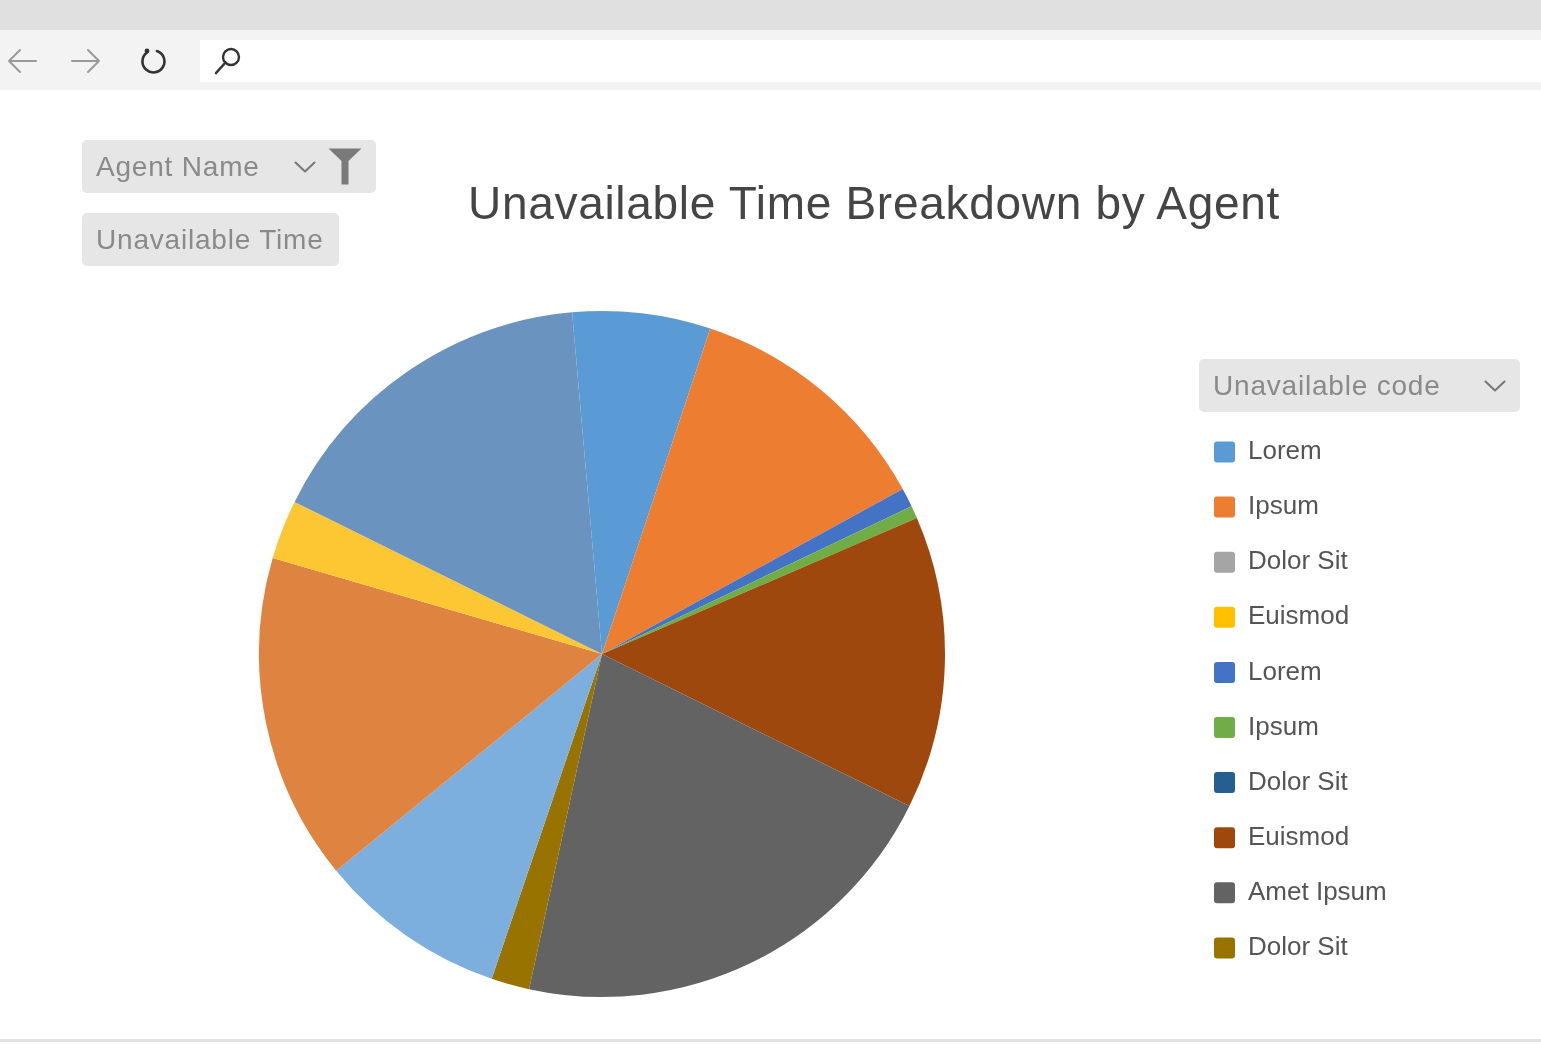 Image resolution: width=1541 pixels, height=1044 pixels. Describe the element at coordinates (1317, 890) in the screenshot. I see `legend-label: Amet Ipsum` at that location.